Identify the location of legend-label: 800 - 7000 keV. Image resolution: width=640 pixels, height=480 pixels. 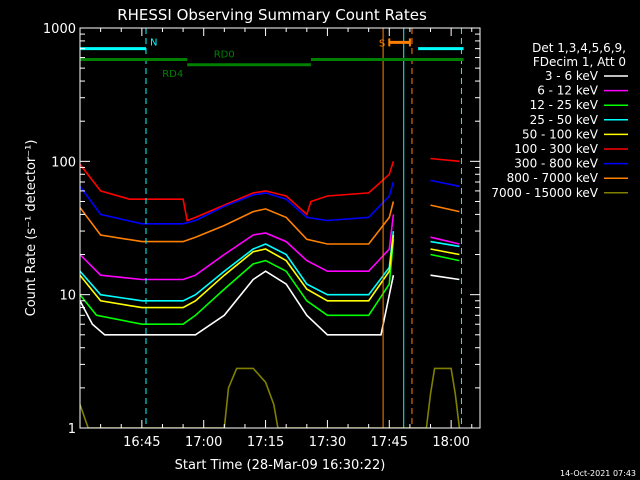
(553, 178).